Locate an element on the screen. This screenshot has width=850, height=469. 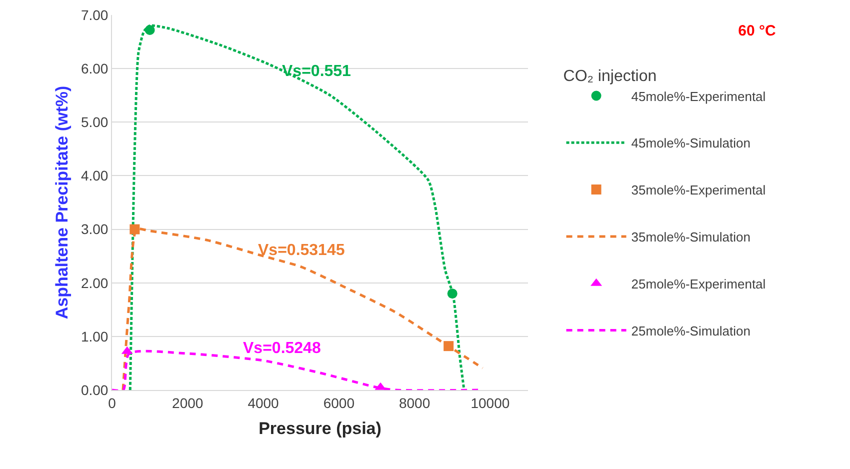
legend-label: 35mole%-Simulation is located at coordinates (691, 237).